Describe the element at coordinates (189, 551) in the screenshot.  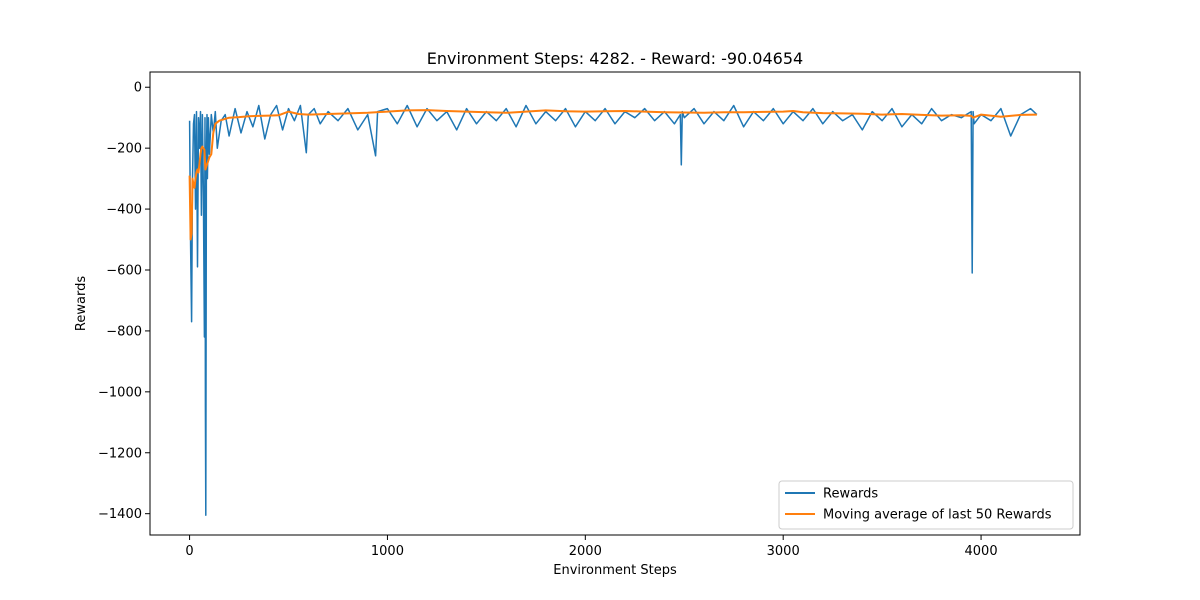
I see `x-tick-label: 0` at that location.